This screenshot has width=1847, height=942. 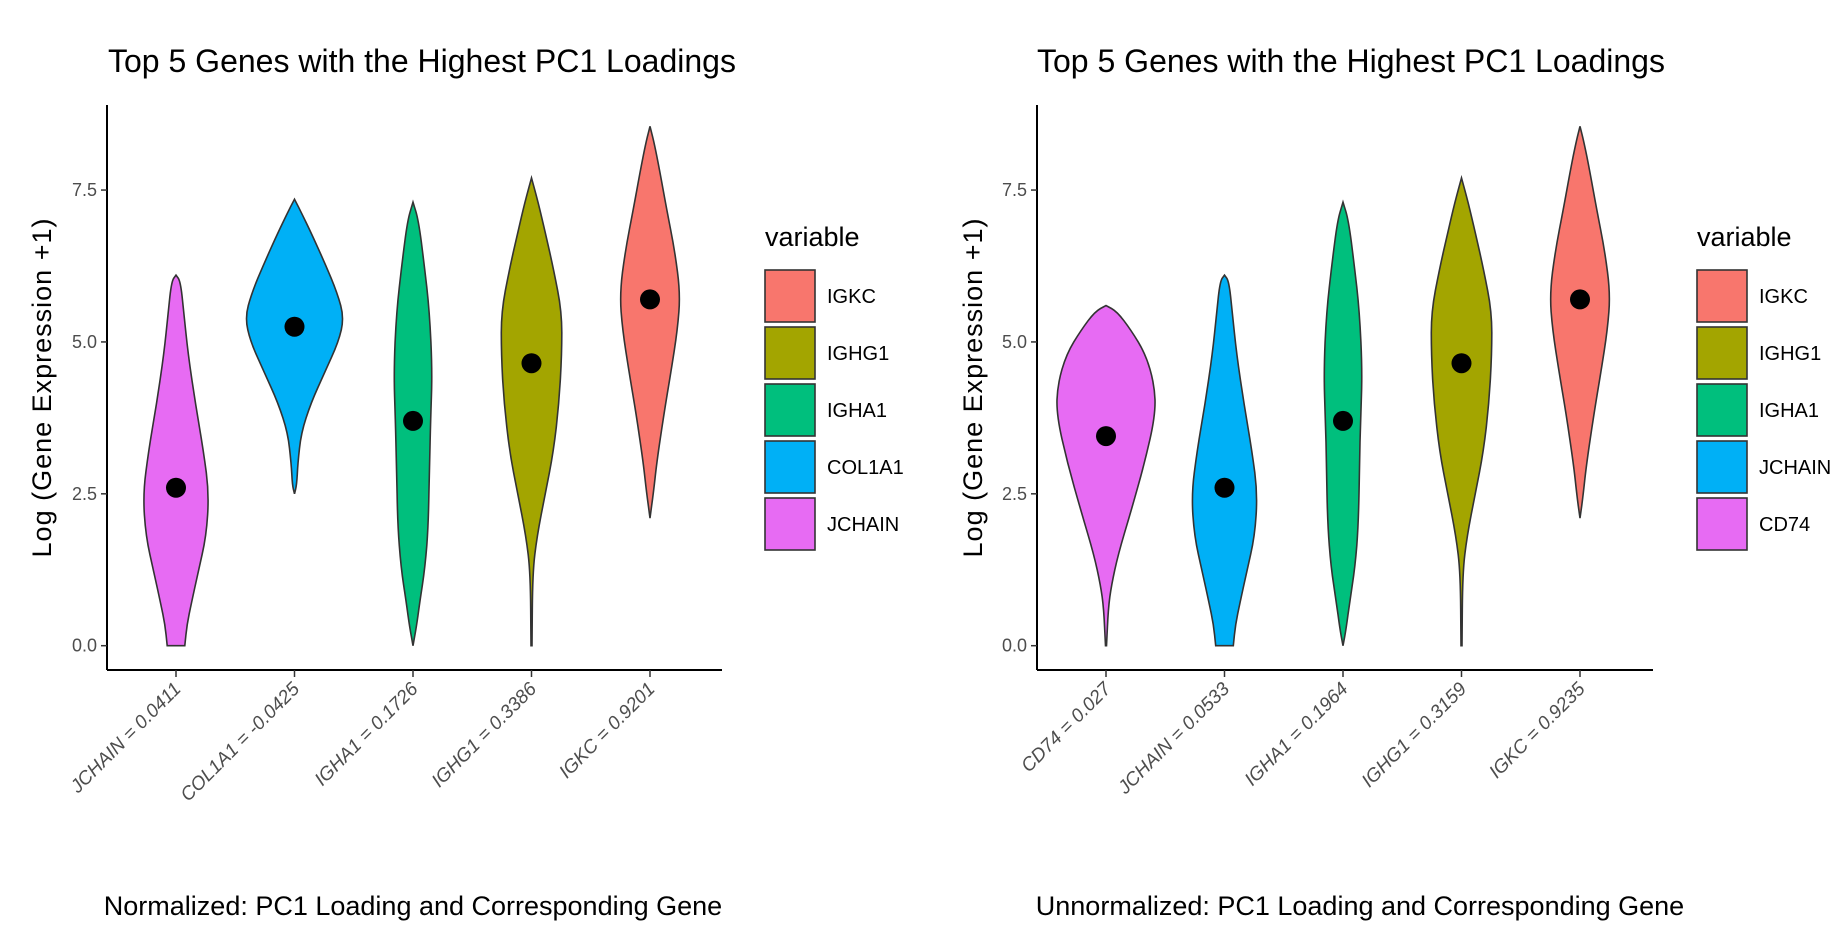 What do you see at coordinates (834, 386) in the screenshot?
I see `legend: variable IGKC IGHG1 IGHA1 COL1A1 JCHAIN` at bounding box center [834, 386].